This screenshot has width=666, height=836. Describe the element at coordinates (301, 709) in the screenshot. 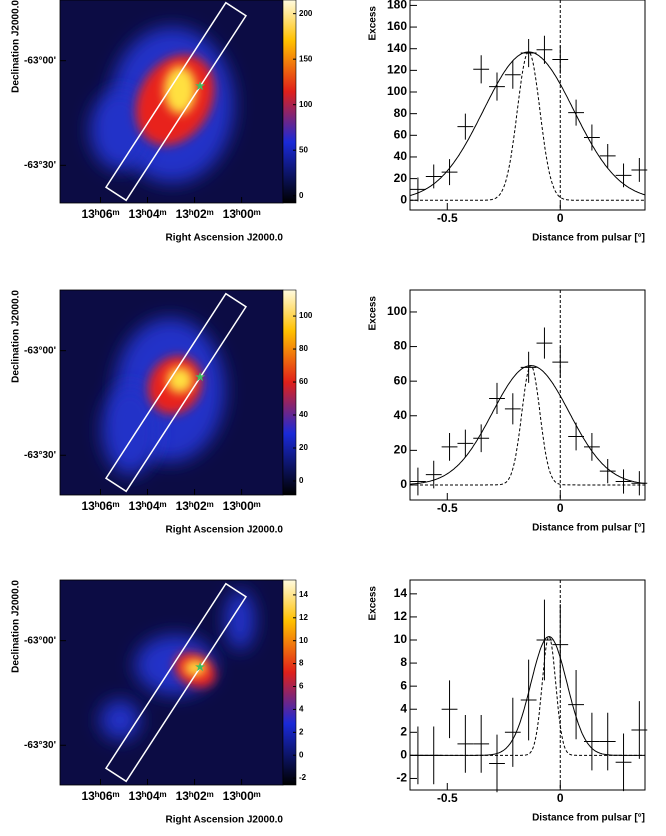

I see `colorbar-tick-label: 4` at that location.